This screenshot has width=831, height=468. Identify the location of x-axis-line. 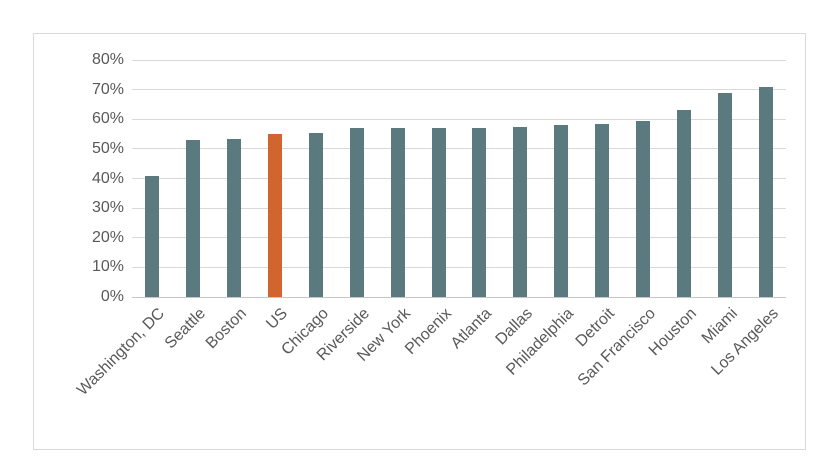
(459, 297).